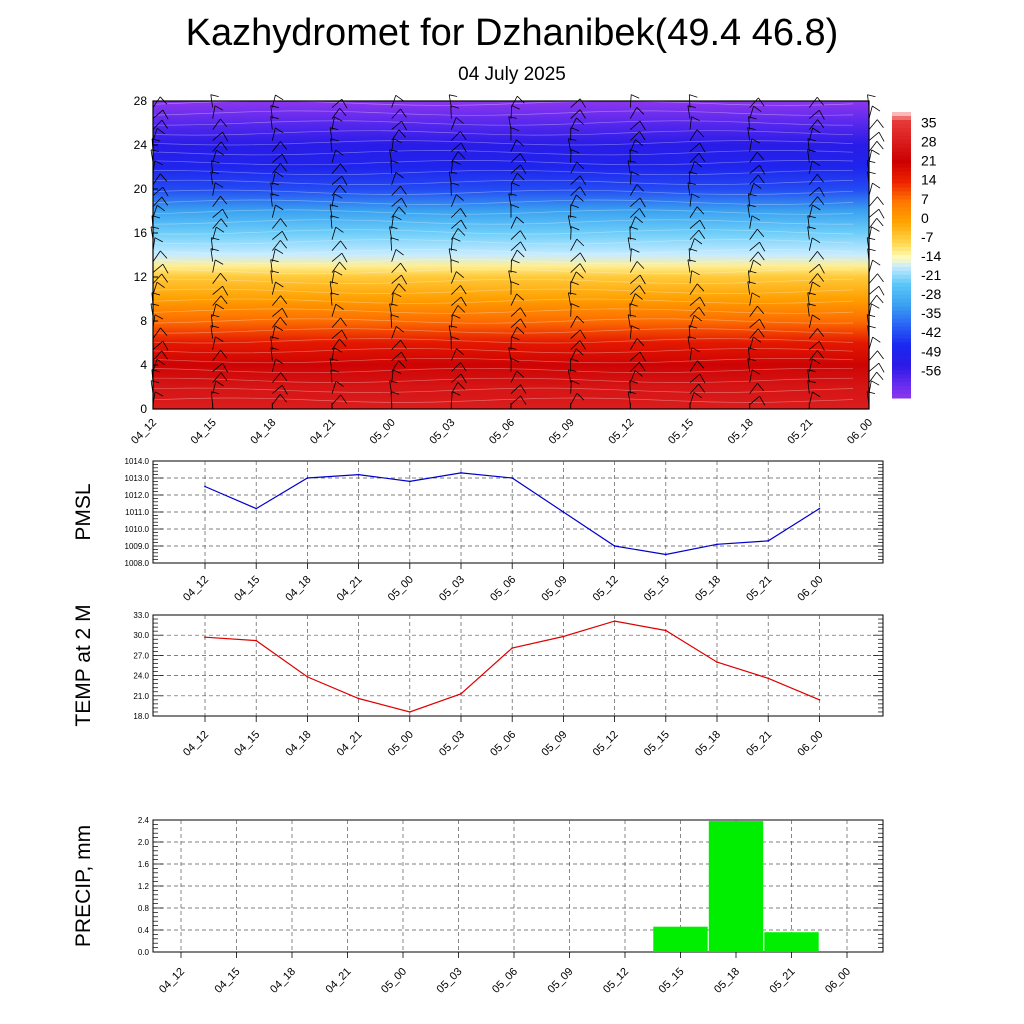 The width and height of the screenshot is (1024, 1024). Describe the element at coordinates (196, 744) in the screenshot. I see `x-tick-label: 04_12` at that location.